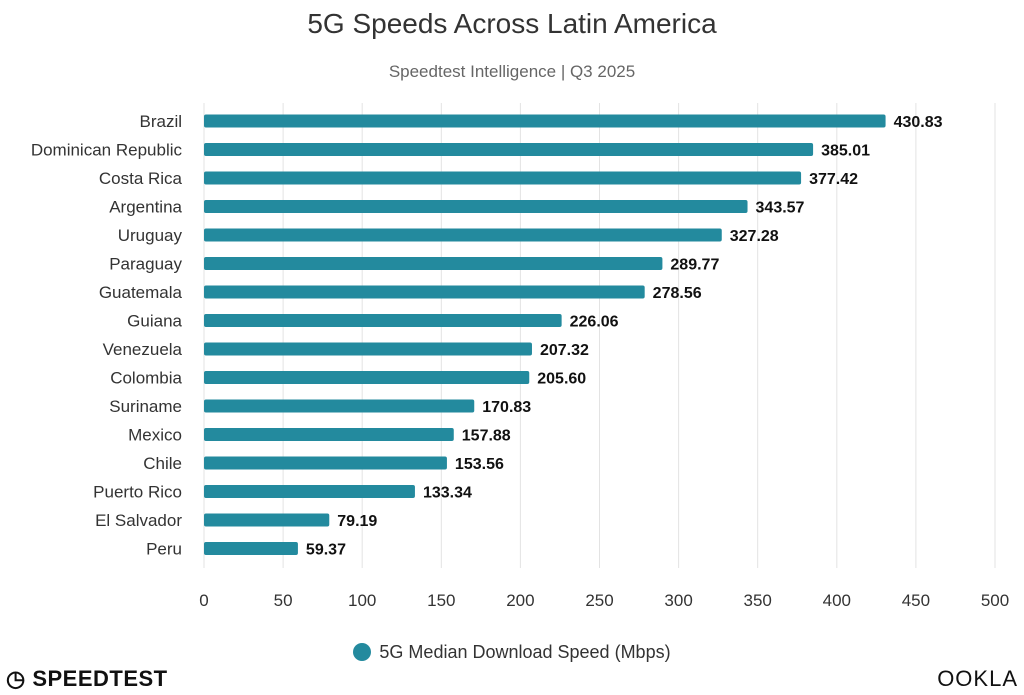  I want to click on x-tick-label: 500, so click(995, 600).